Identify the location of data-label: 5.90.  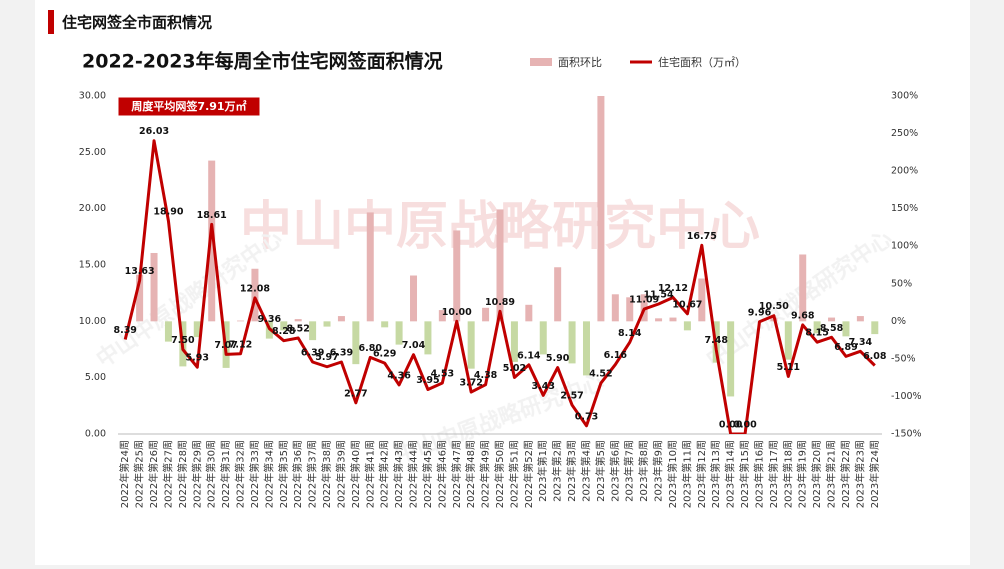
(558, 358).